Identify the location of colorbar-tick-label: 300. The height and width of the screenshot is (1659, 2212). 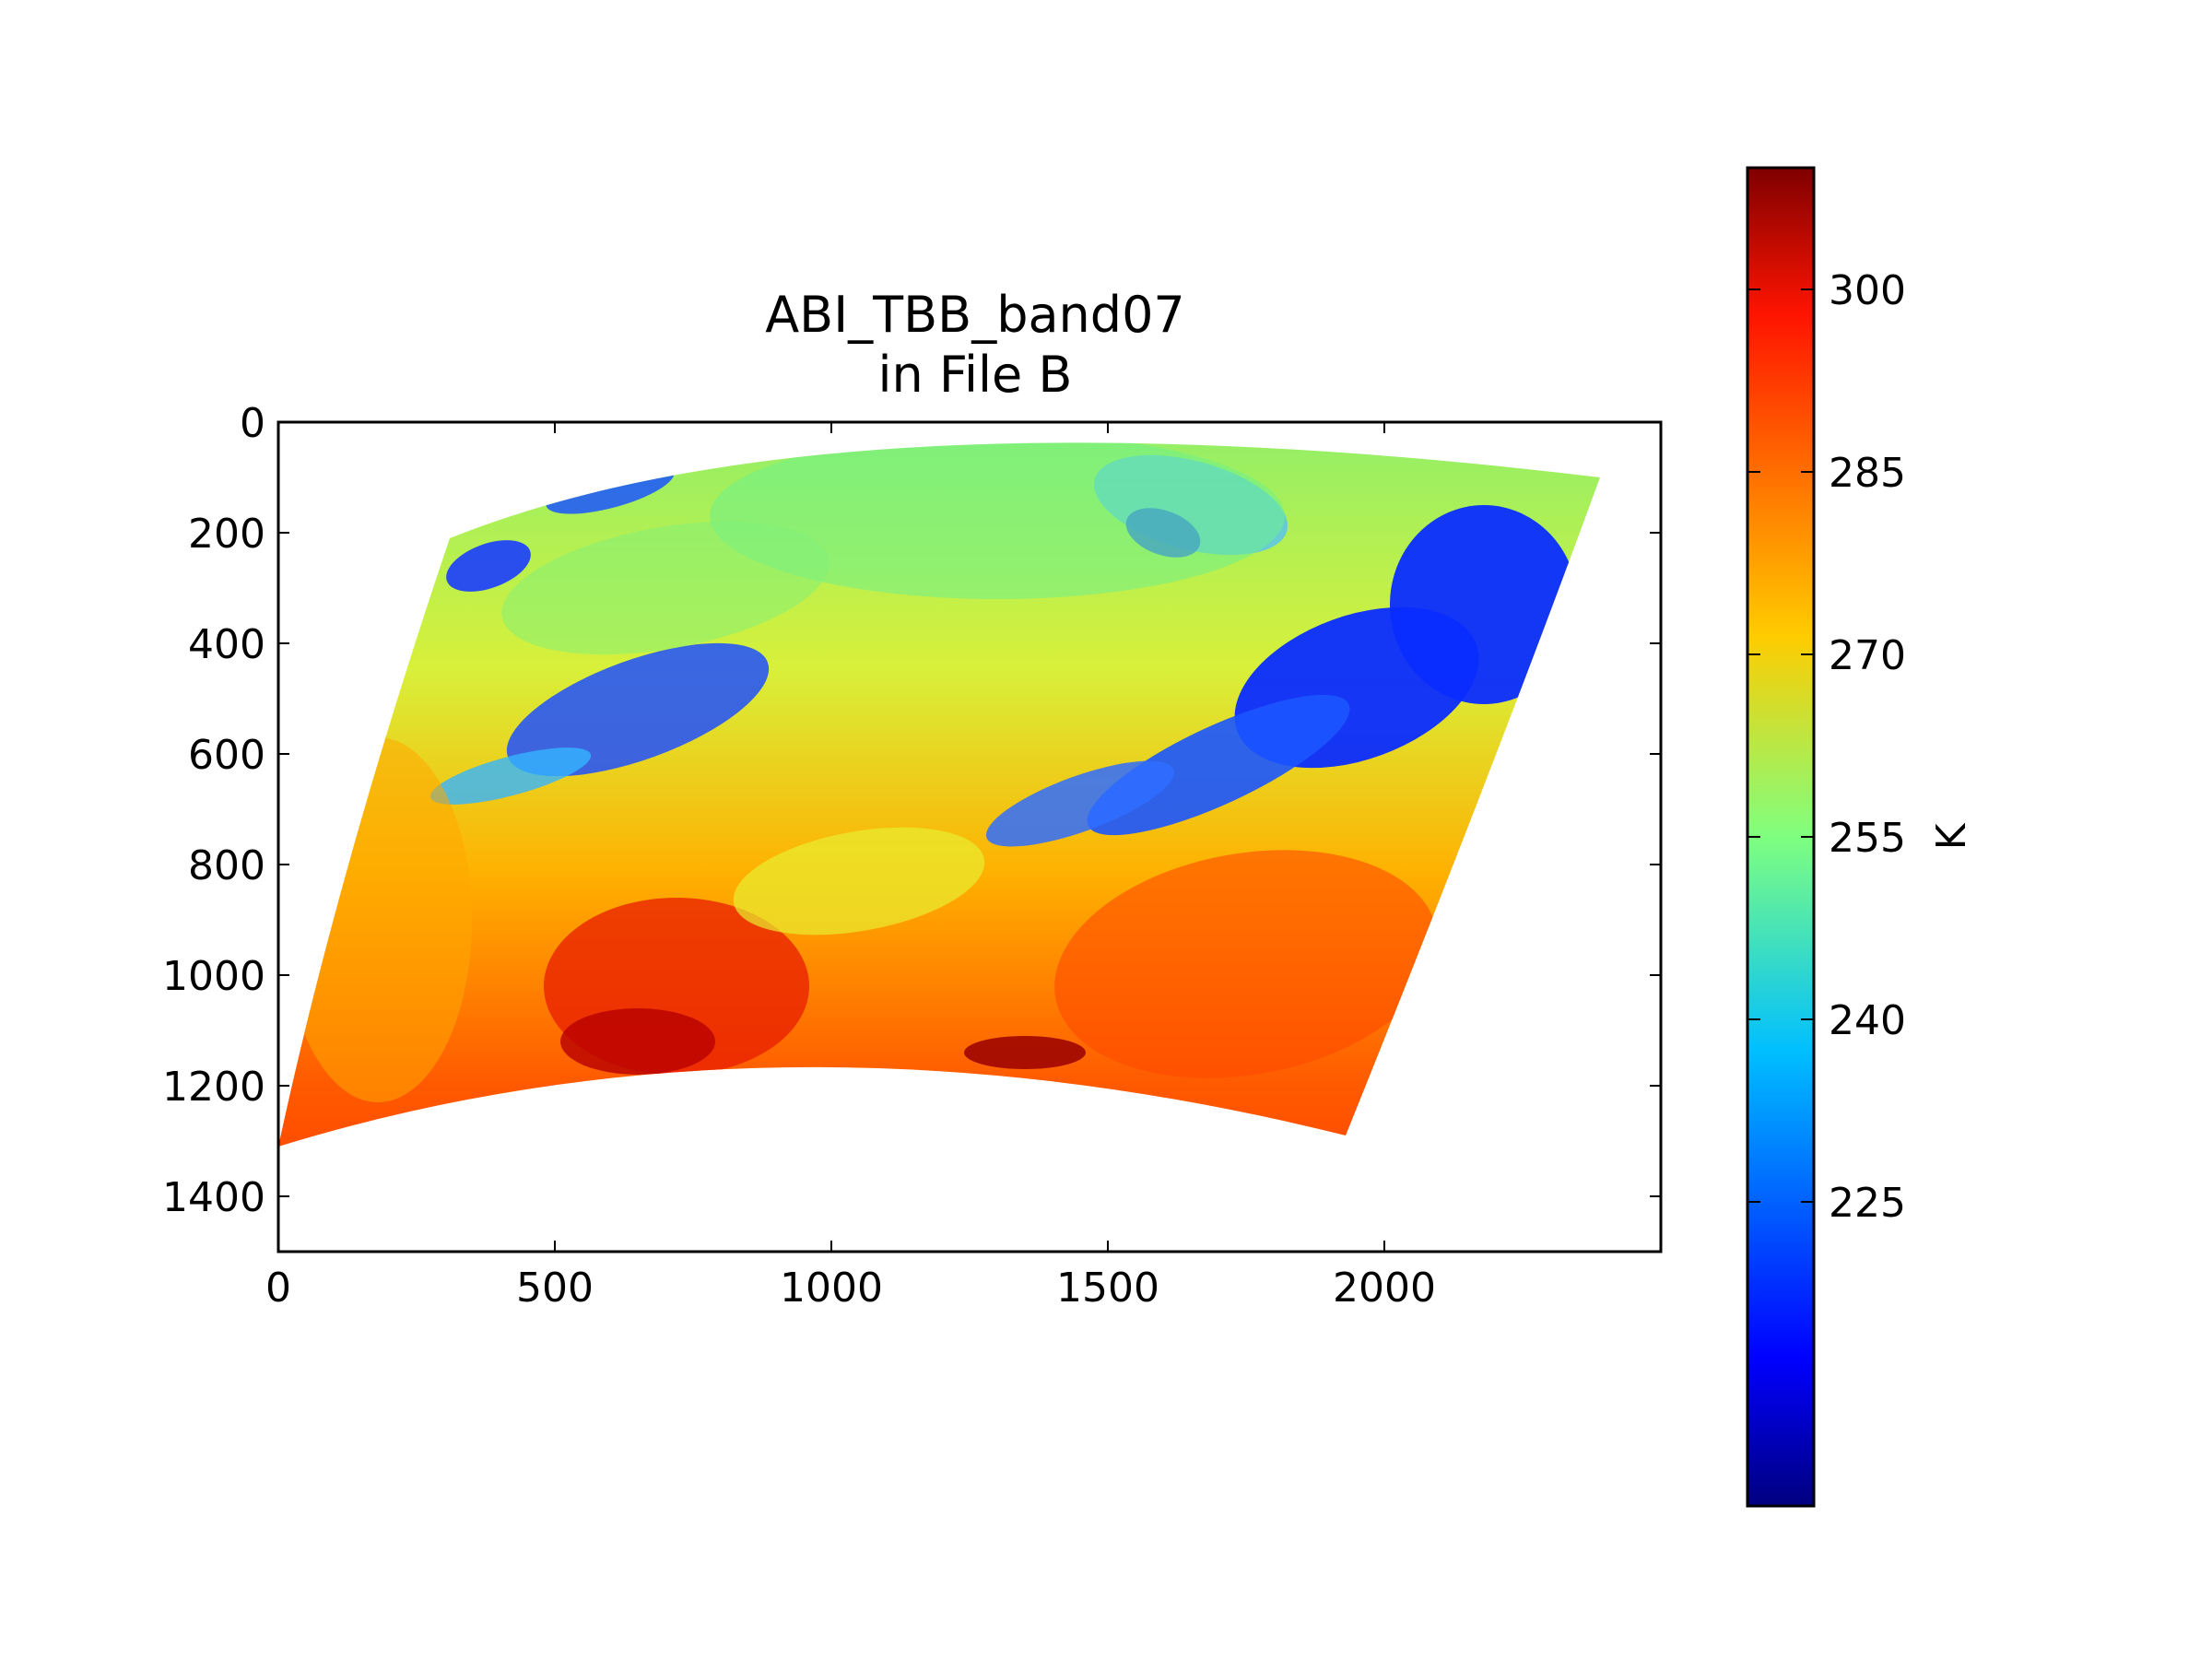
(1867, 290).